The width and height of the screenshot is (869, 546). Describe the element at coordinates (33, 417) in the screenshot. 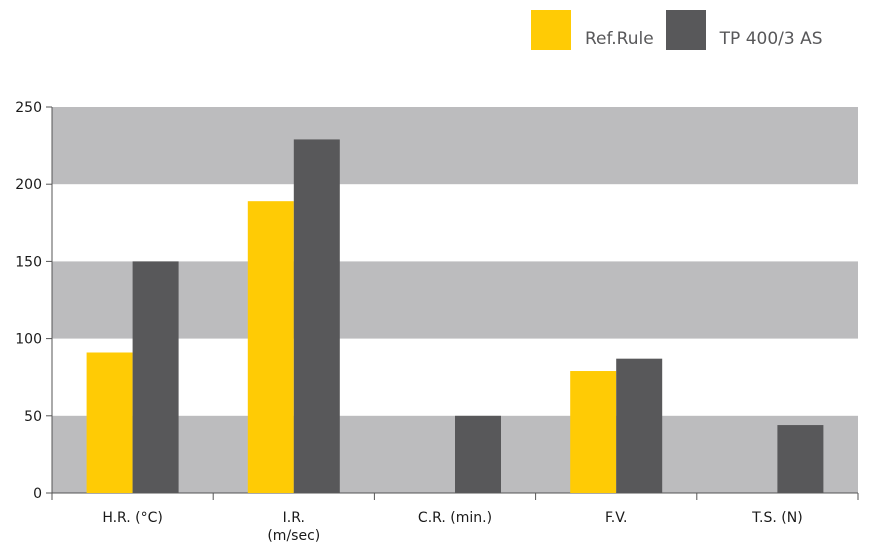

I see `y-tick-label-1: 50` at that location.